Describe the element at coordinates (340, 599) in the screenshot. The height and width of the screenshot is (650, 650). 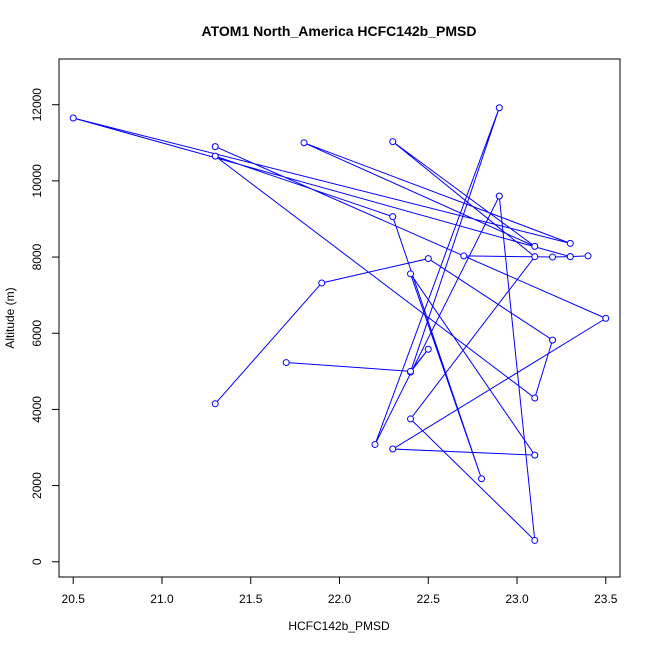
I see `x-tick-label: 22.0` at that location.